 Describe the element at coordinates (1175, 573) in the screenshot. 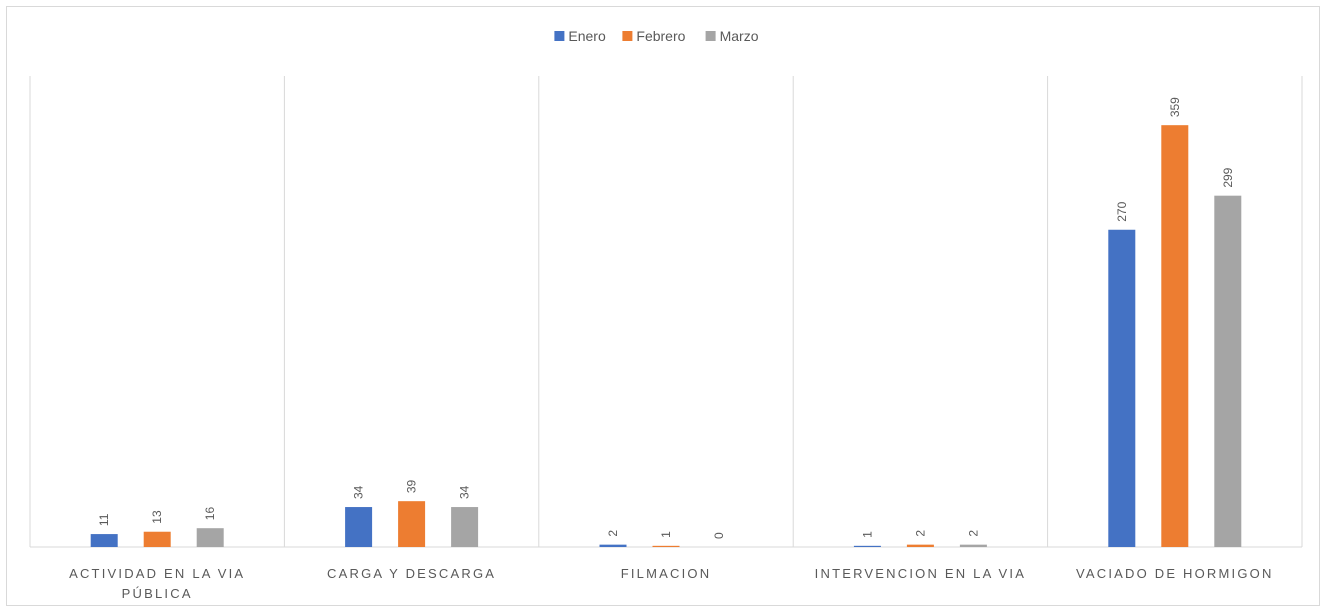

I see `category-label: VACIADO DE HORMIGON` at that location.